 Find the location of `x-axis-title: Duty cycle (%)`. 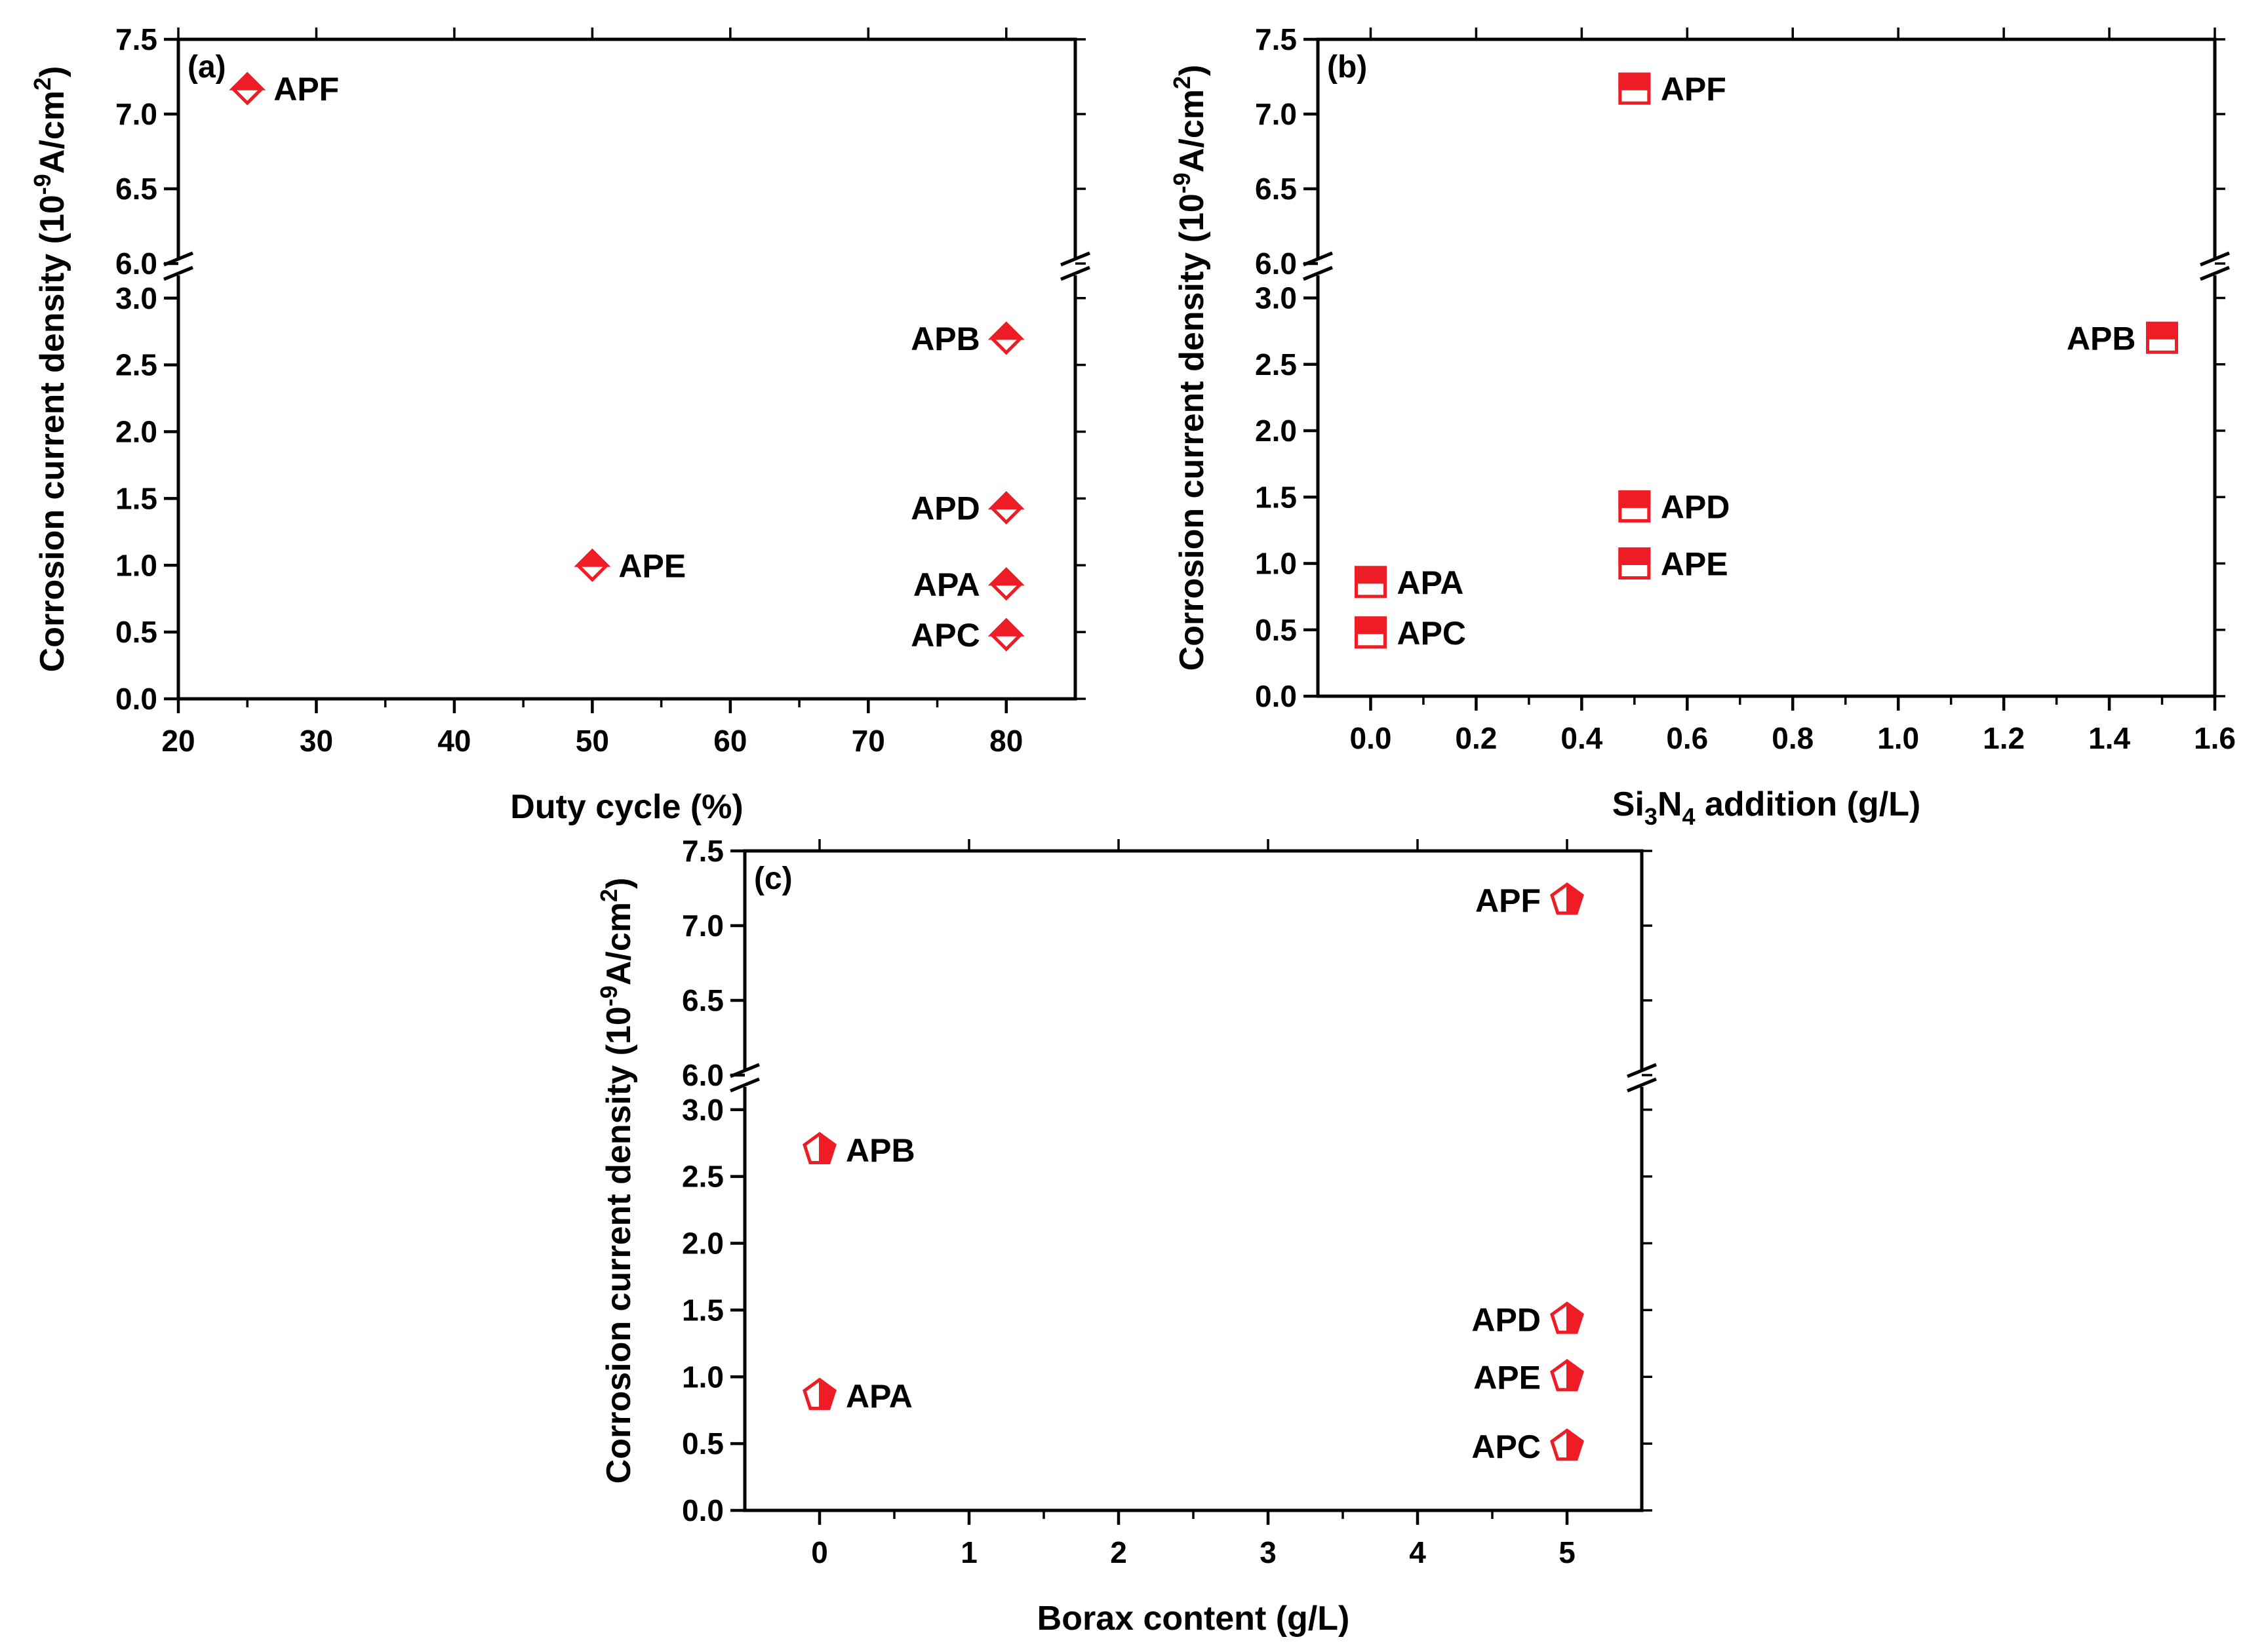

x-axis-title: Duty cycle (%) is located at coordinates (626, 807).